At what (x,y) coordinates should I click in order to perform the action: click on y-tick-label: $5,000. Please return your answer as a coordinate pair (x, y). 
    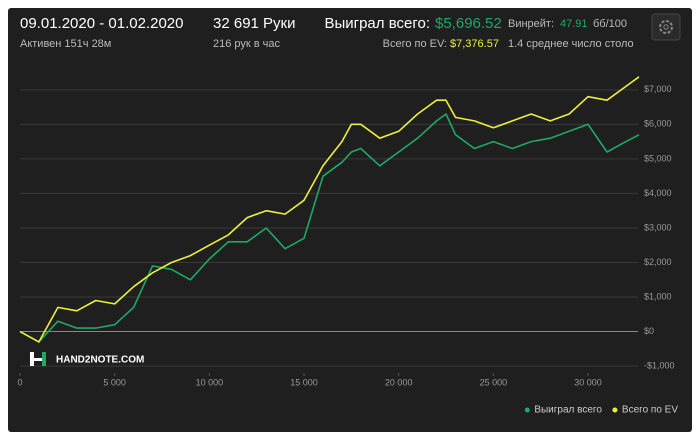
    Looking at the image, I should click on (658, 158).